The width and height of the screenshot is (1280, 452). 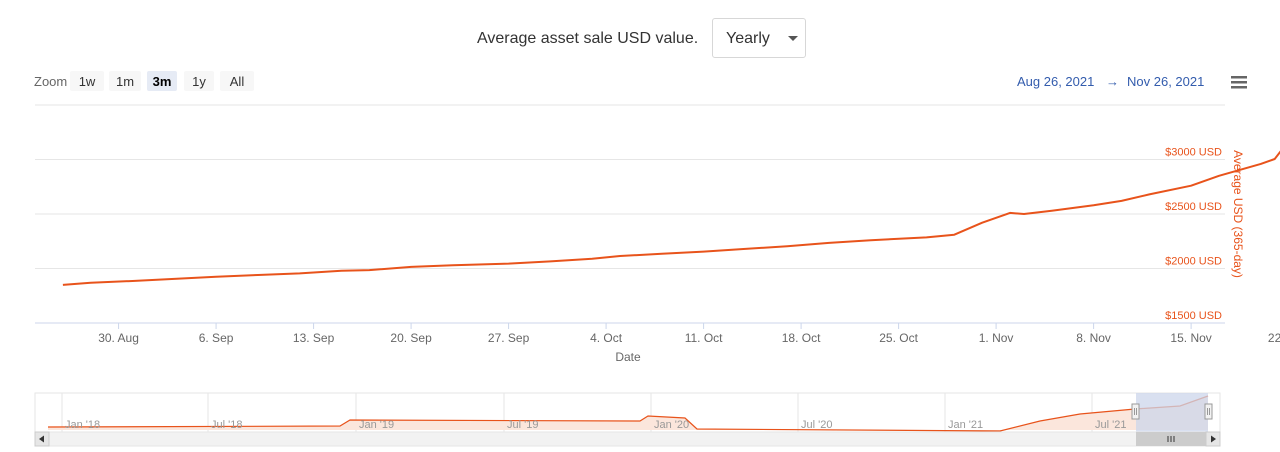 I want to click on zoom-button-label: All, so click(x=237, y=81).